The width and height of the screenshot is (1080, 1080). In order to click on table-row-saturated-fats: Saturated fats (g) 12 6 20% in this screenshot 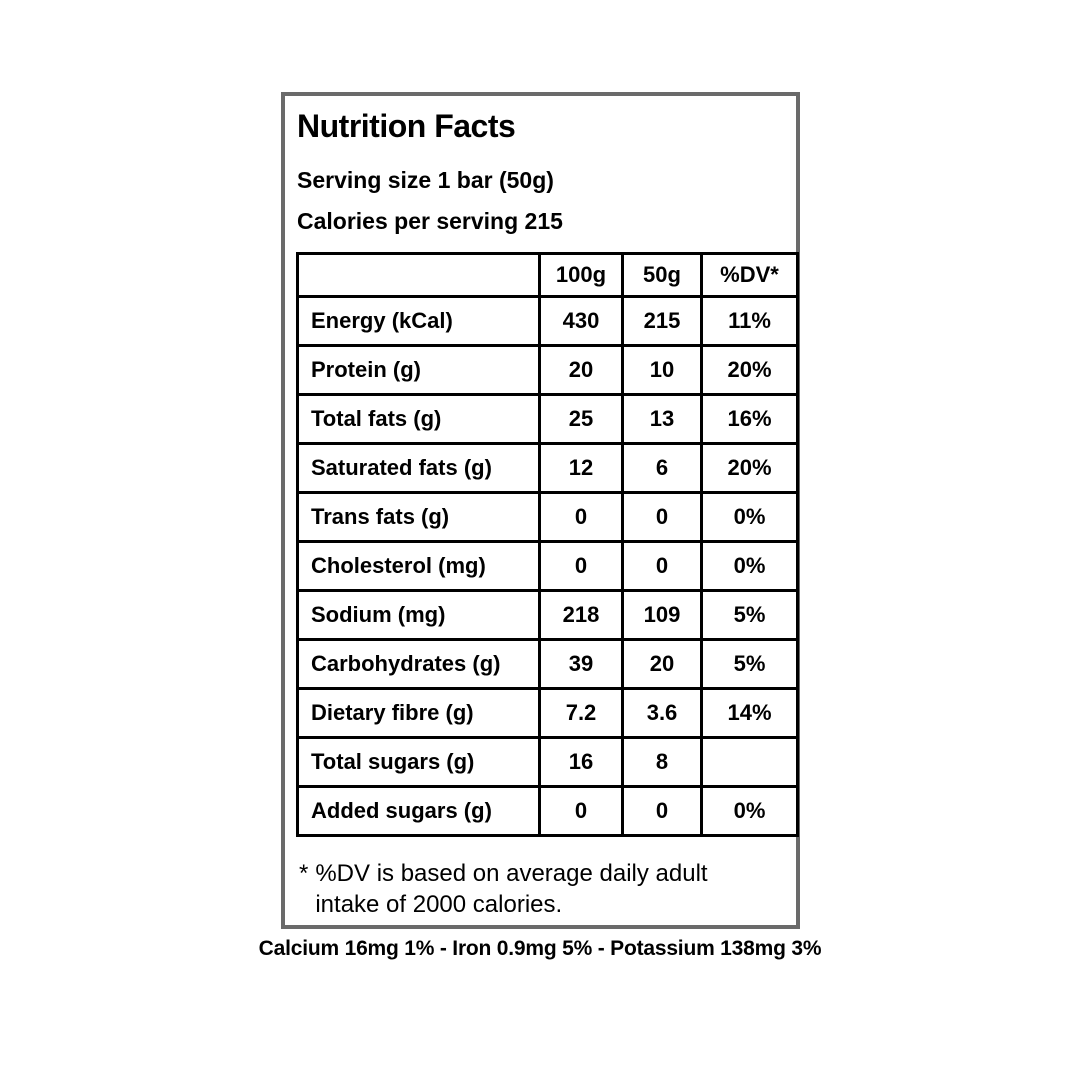, I will do `click(547, 468)`.